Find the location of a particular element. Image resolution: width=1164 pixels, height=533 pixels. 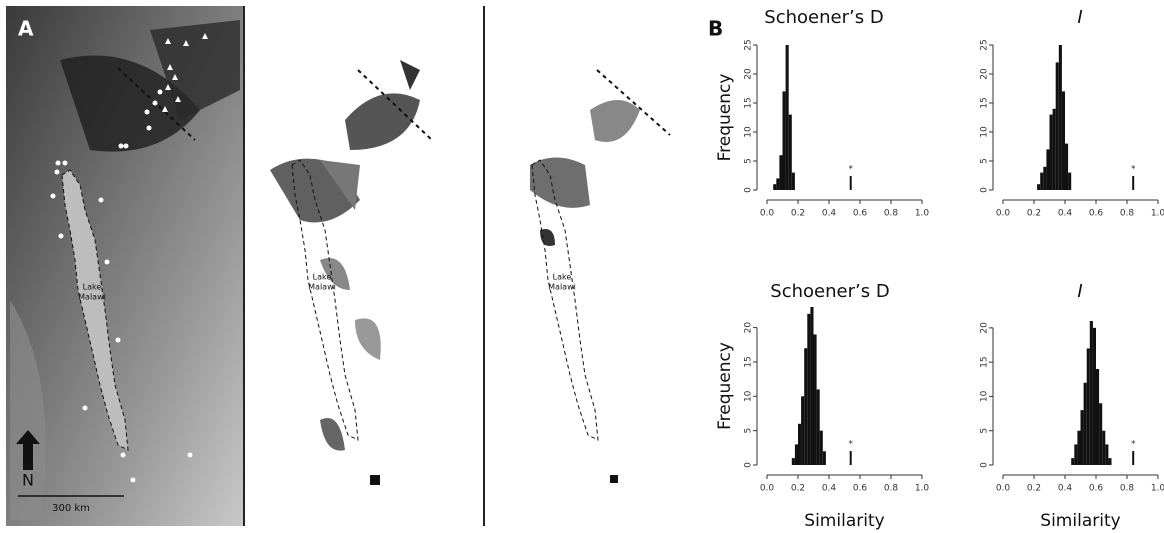

relief is located at coordinates (28, 410).